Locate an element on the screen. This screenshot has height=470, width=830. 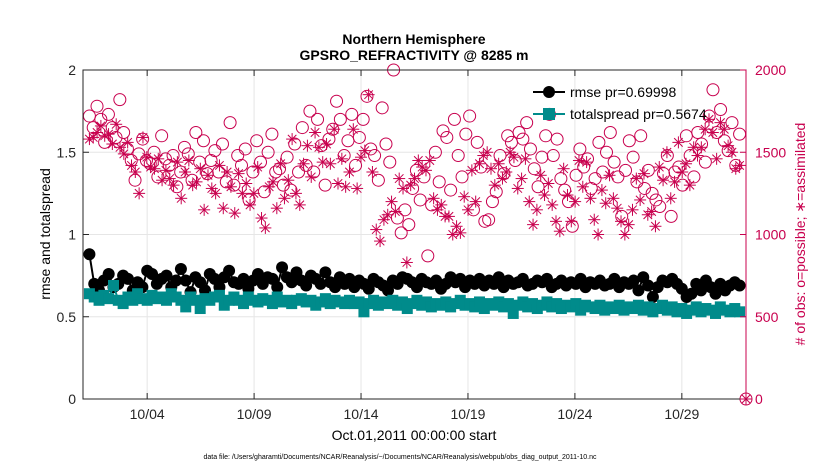
y-right-tick-label: 1500 is located at coordinates (770, 152).